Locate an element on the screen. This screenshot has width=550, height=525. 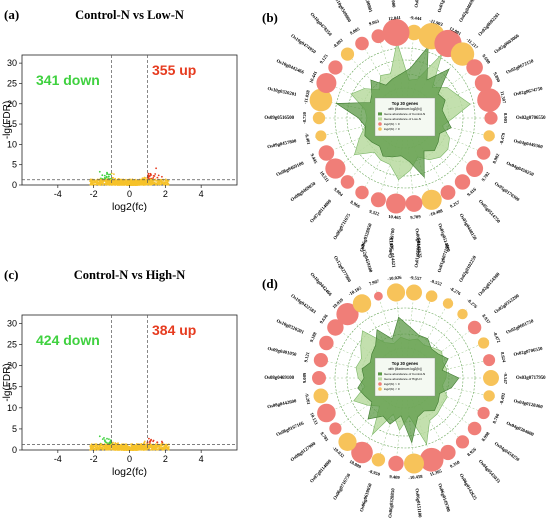
center-subtitle: with |Maximum log2(fc)| is located at coordinates (405, 109).